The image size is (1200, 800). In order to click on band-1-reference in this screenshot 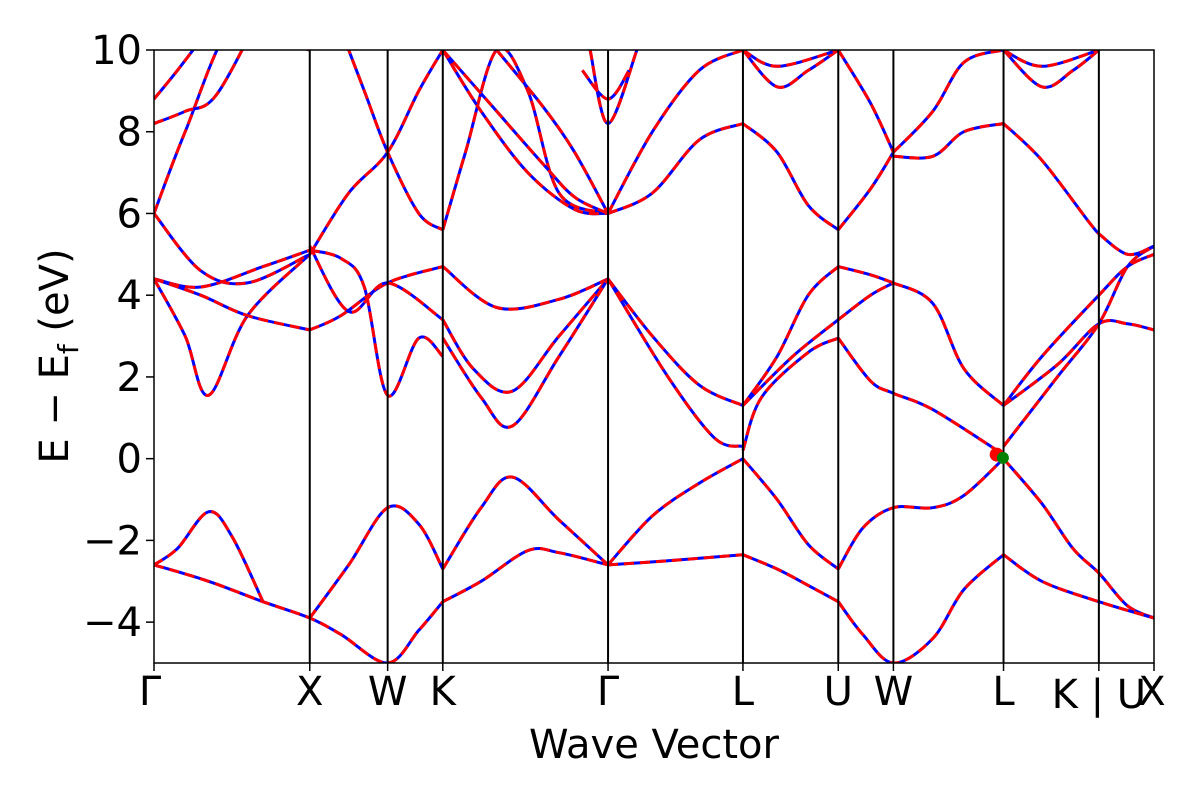, I will do `click(209, 556)`.